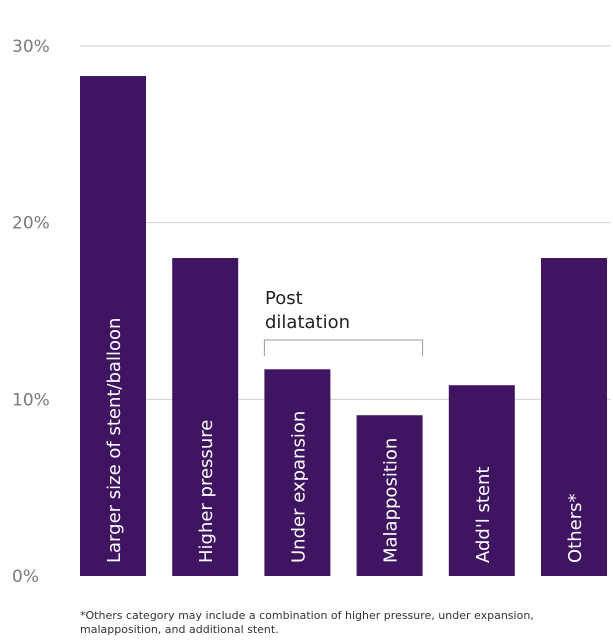  What do you see at coordinates (298, 487) in the screenshot?
I see `bar-label: Under expansion` at bounding box center [298, 487].